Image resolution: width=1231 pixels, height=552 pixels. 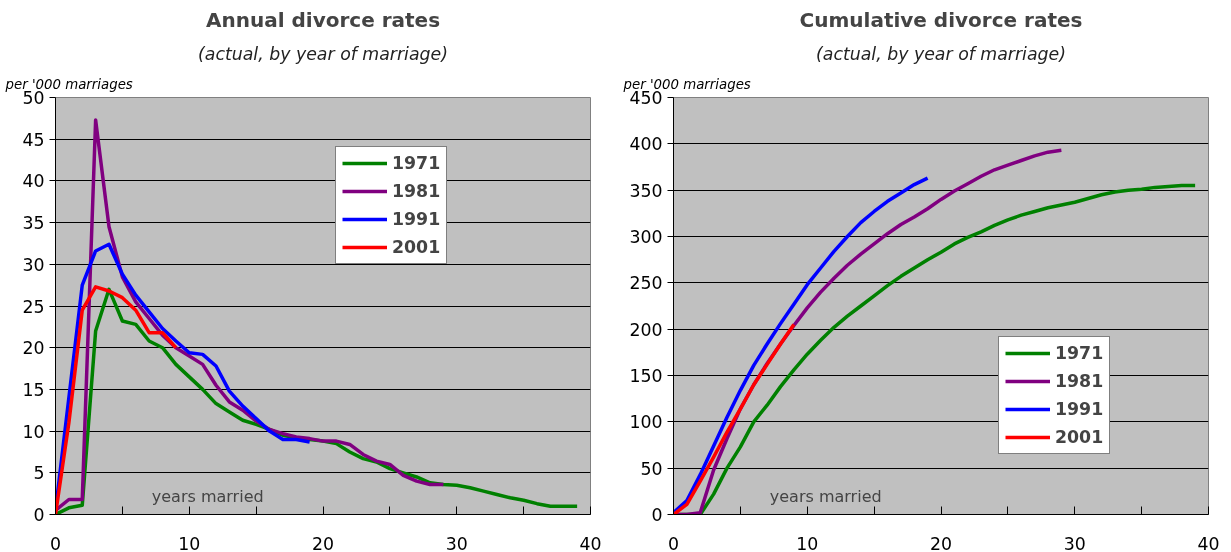 What do you see at coordinates (33, 431) in the screenshot?
I see `y-tick-label: 10` at bounding box center [33, 431].